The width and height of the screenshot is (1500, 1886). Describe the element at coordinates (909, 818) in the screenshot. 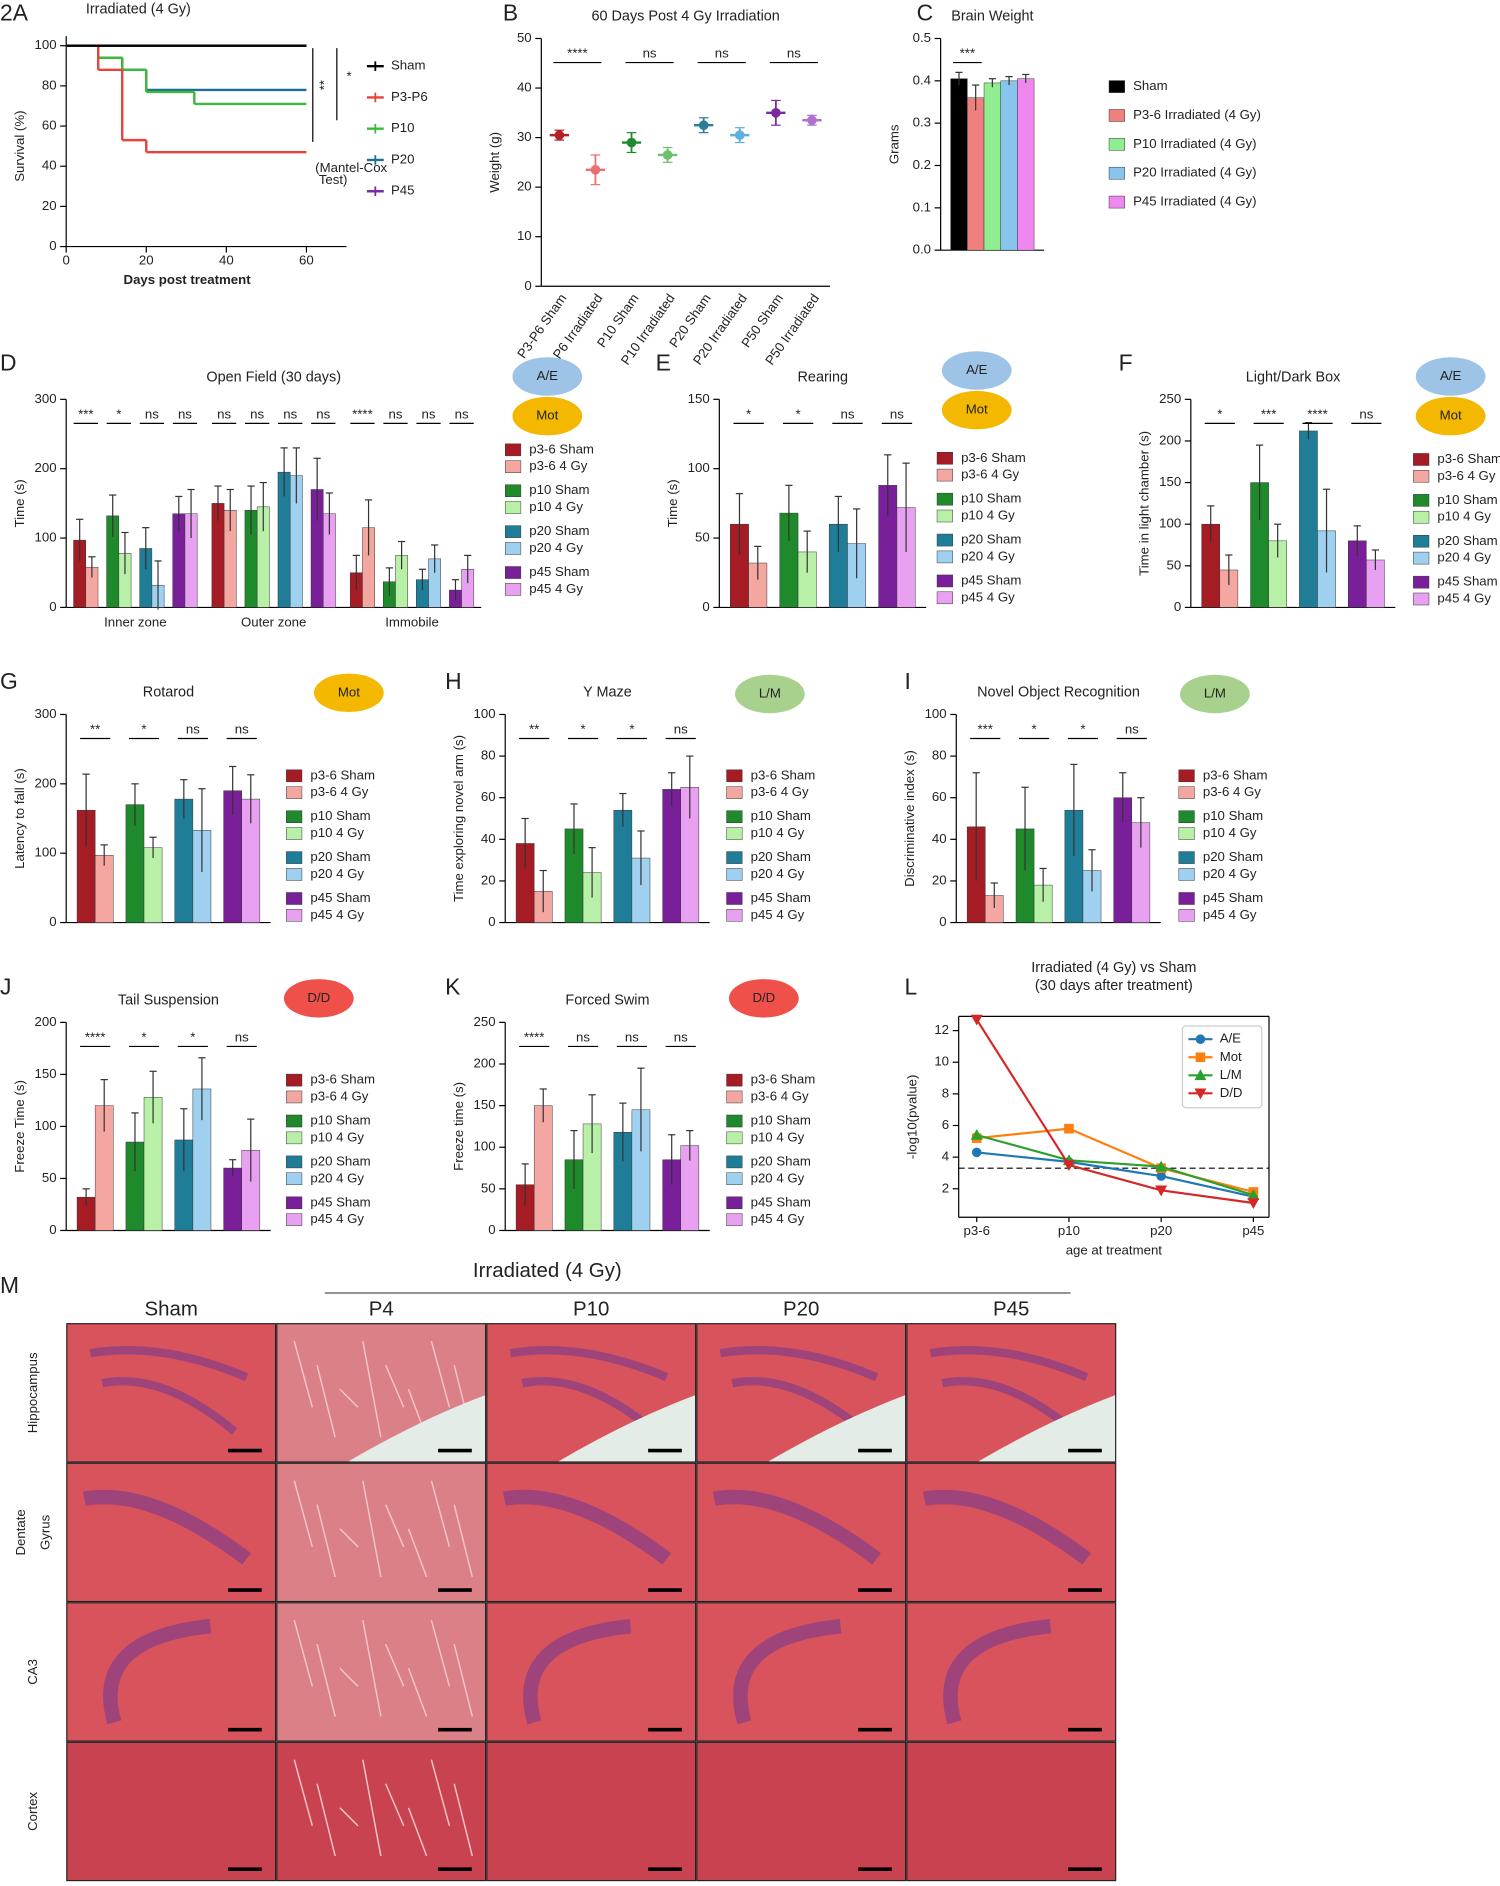

I see `y-axis-label: Discriminative index (s)` at that location.